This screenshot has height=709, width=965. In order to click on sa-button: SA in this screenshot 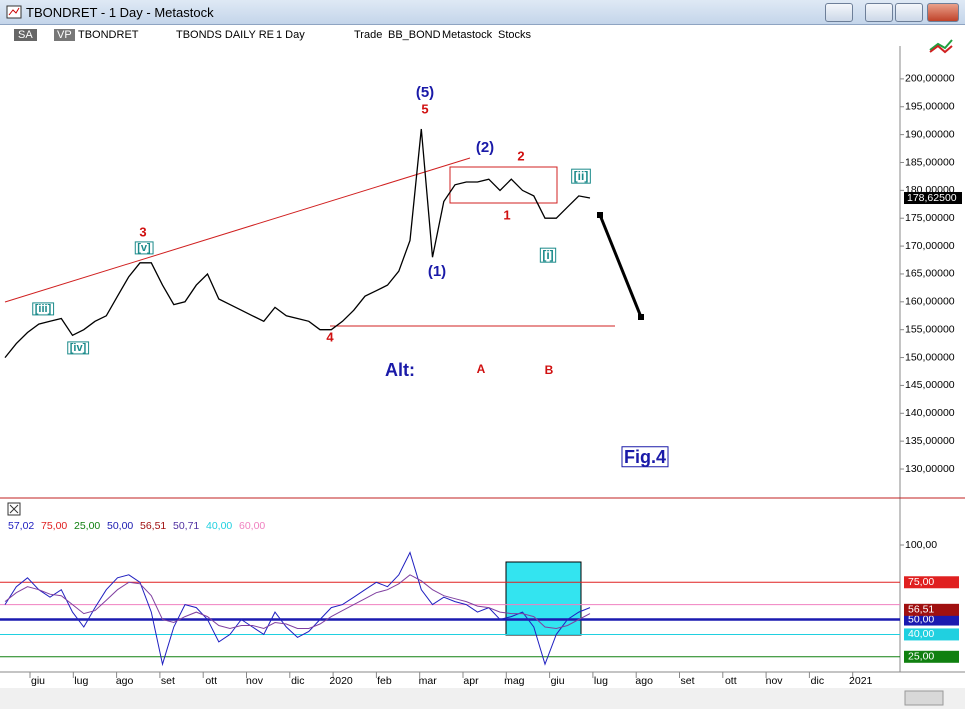, I will do `click(25, 35)`.